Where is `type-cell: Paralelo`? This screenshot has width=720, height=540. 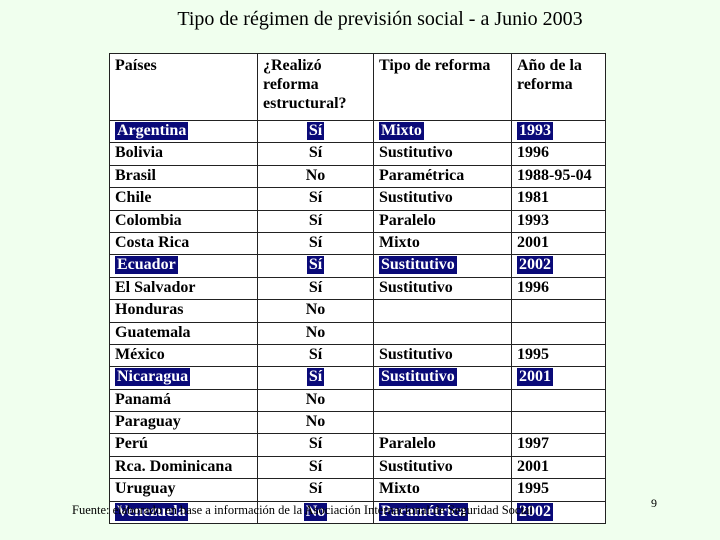 type-cell: Paralelo is located at coordinates (442, 221).